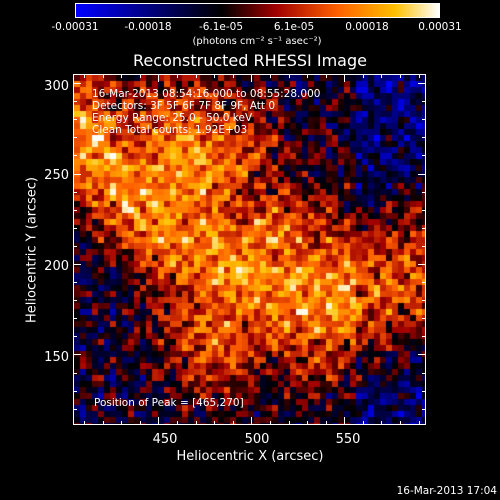  Describe the element at coordinates (32, 250) in the screenshot. I see `y-axis-label: Heliocentric Y (arcsec)` at that location.